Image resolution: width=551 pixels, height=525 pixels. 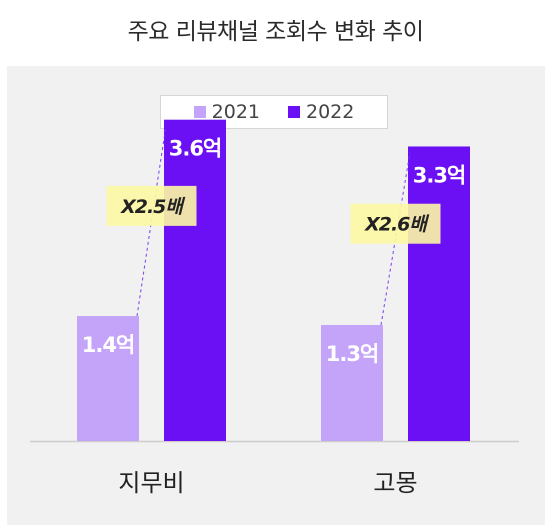 I want to click on legend-item-2021: 2021, so click(x=226, y=112).